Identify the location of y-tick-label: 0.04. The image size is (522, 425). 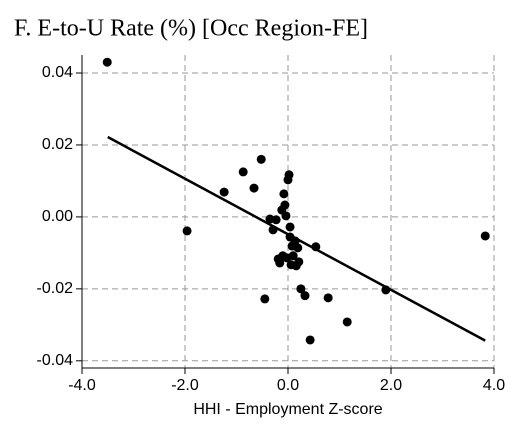
(57, 72).